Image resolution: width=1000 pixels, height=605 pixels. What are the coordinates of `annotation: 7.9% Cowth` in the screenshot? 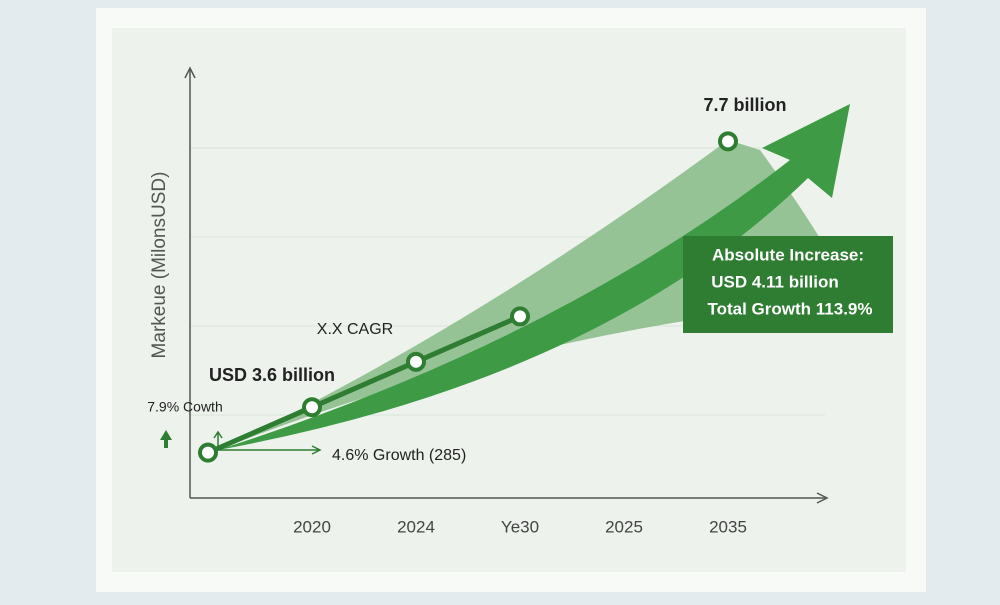 It's located at (184, 407).